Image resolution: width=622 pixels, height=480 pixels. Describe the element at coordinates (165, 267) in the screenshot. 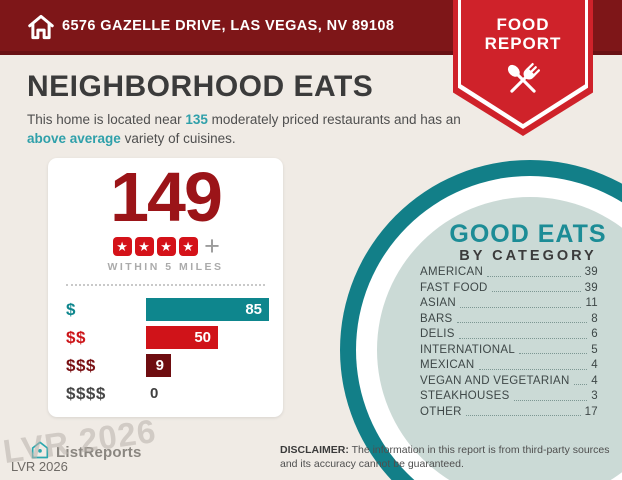

I see `radius-caption: WITHIN 5 MILES` at that location.